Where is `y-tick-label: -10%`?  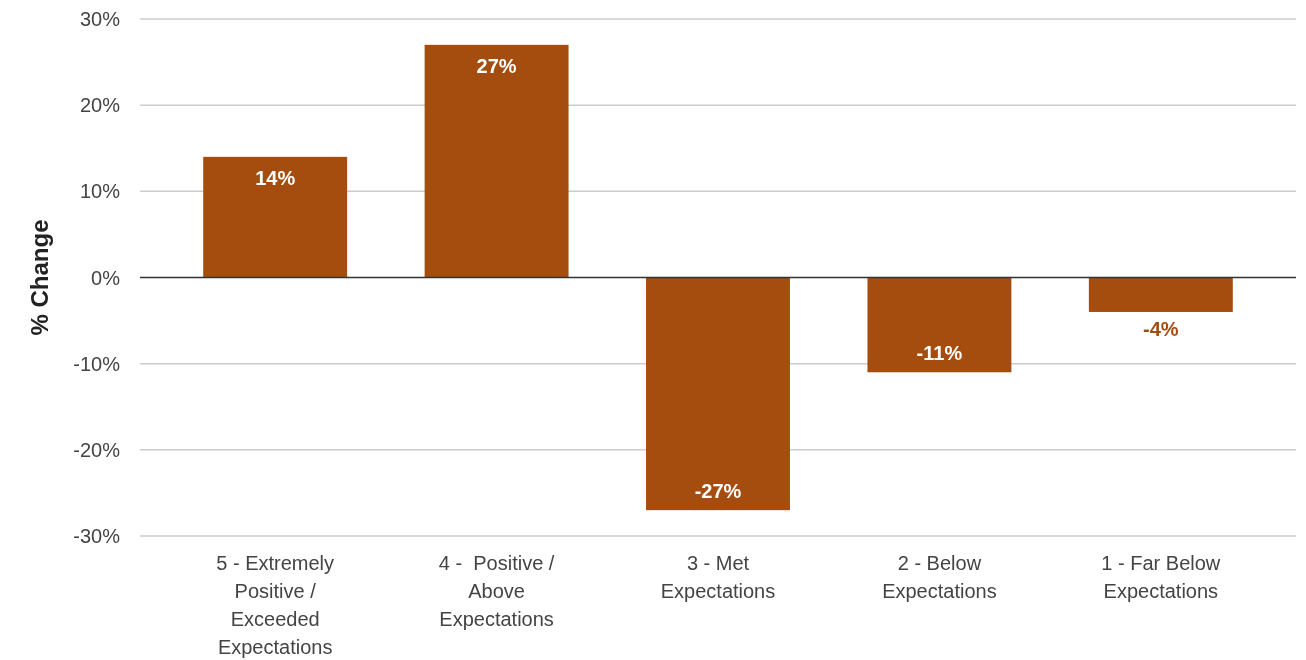 y-tick-label: -10% is located at coordinates (97, 363).